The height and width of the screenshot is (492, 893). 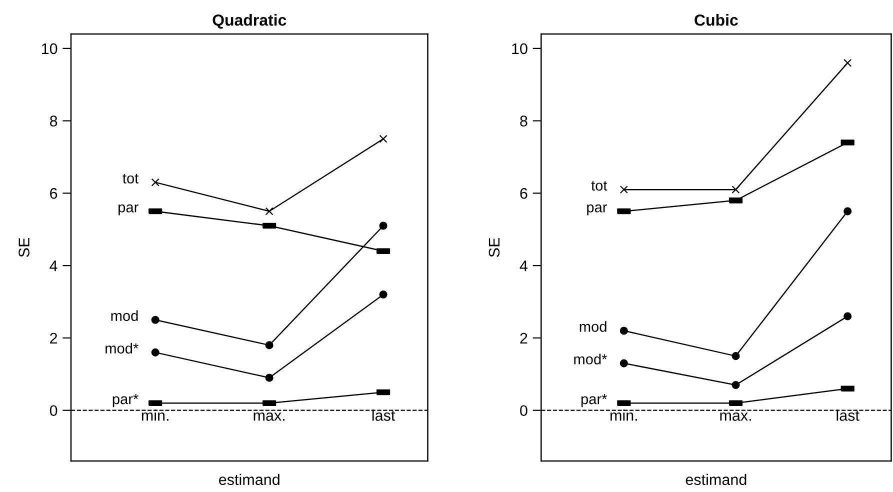 I want to click on chart-title: Cubic, so click(x=716, y=20).